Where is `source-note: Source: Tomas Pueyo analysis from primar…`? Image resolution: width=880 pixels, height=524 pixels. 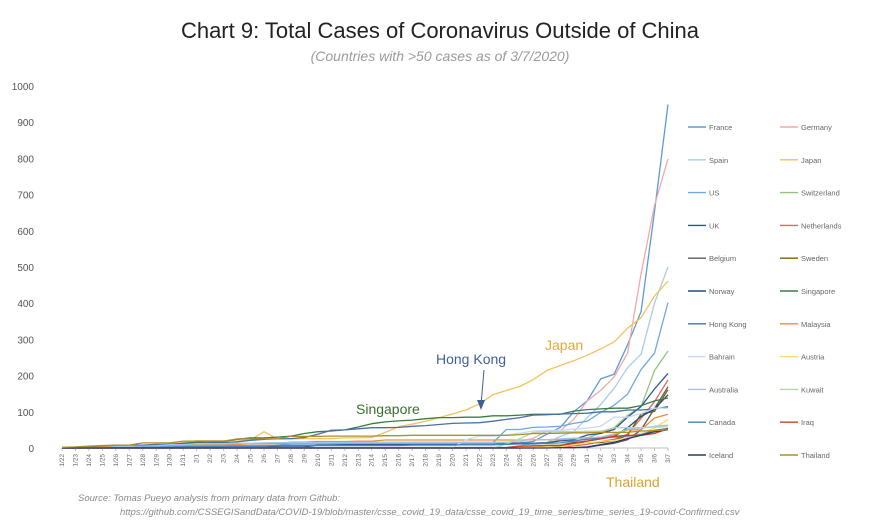 source-note: Source: Tomas Pueyo analysis from primar… is located at coordinates (468, 506).